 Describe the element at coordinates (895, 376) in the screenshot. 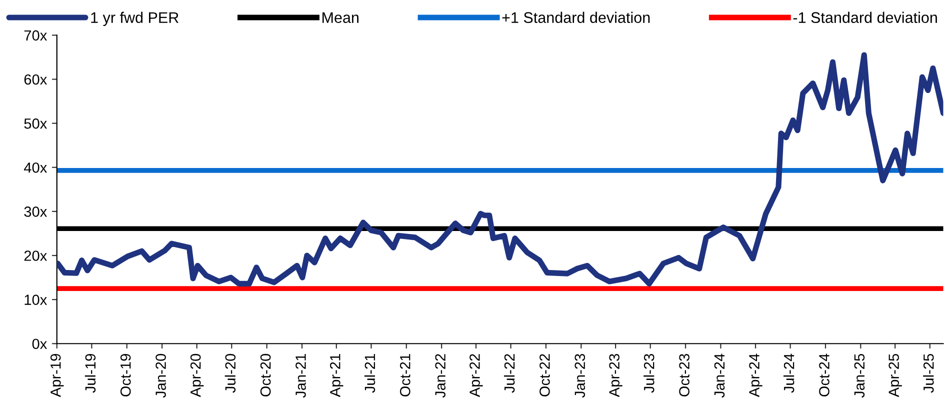

I see `x-tick-label: Apr-25` at that location.